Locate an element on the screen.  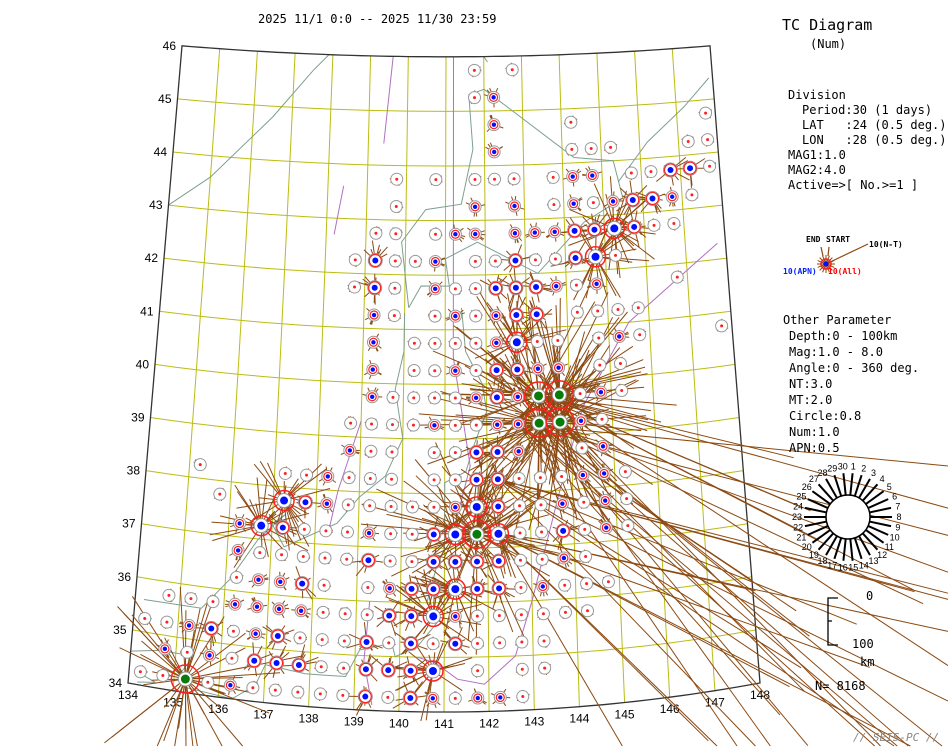
compass-circle is located at coordinates (848, 517).